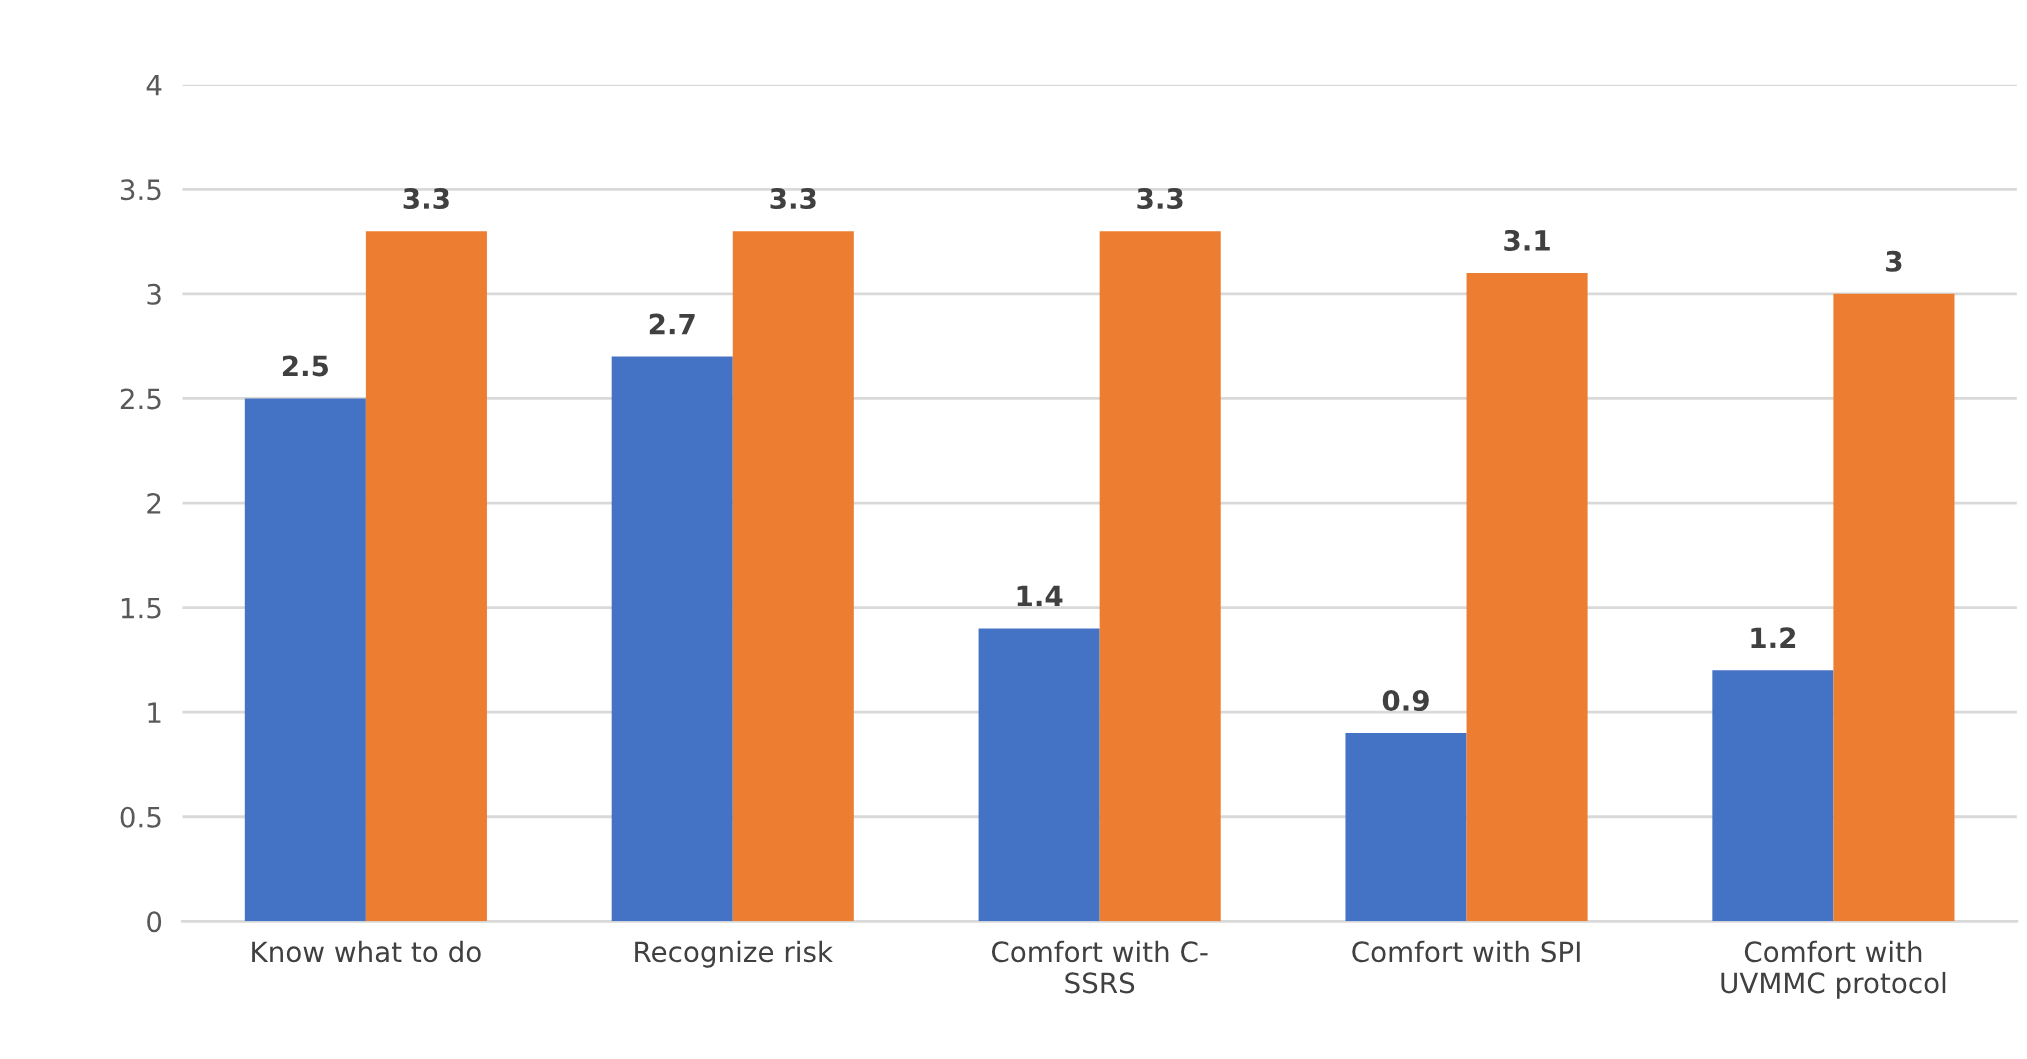 The width and height of the screenshot is (2027, 1059). I want to click on data-label: 2.5, so click(305, 366).